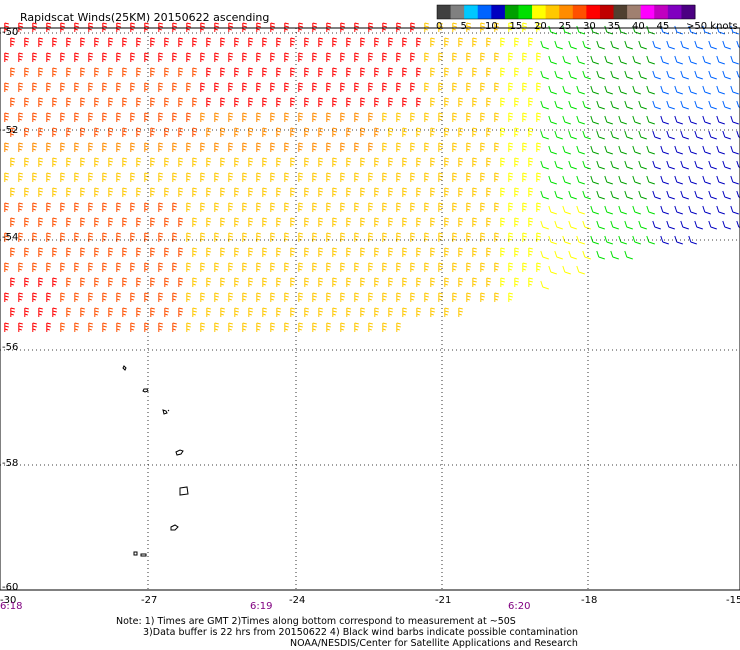 The height and width of the screenshot is (650, 740). Describe the element at coordinates (10, 32) in the screenshot. I see `lat-label: -50` at that location.